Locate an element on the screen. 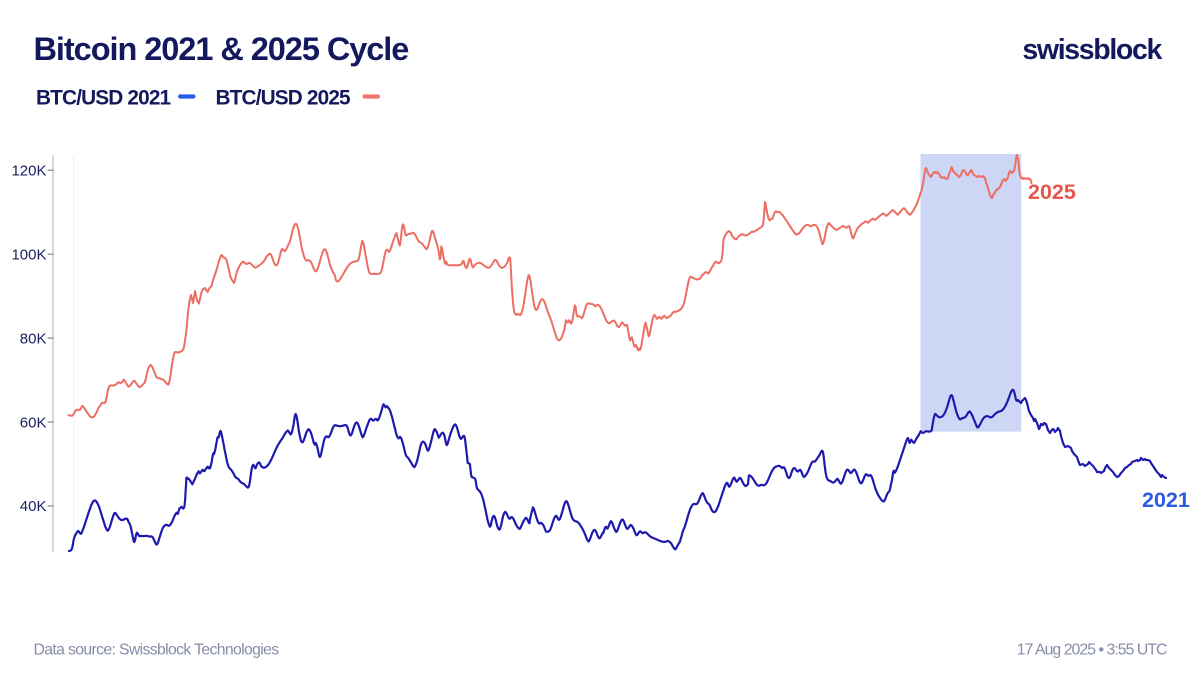 Image resolution: width=1200 pixels, height=675 pixels. svg-text: 120K is located at coordinates (28, 171).